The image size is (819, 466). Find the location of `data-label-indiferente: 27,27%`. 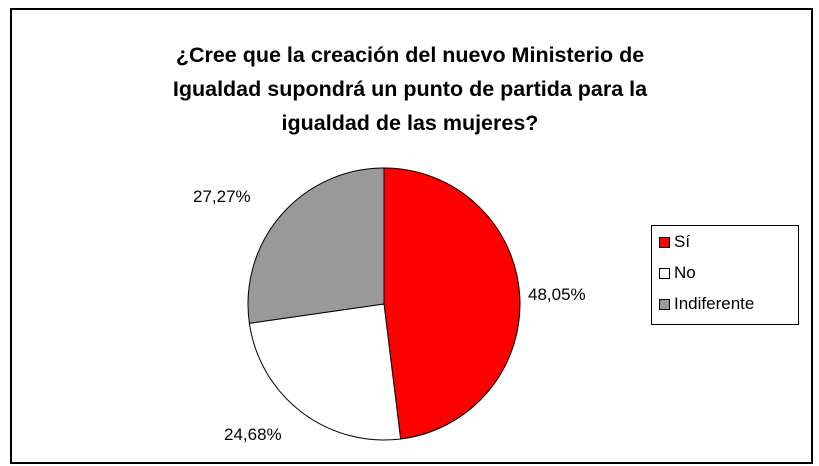

data-label-indiferente: 27,27% is located at coordinates (222, 196).